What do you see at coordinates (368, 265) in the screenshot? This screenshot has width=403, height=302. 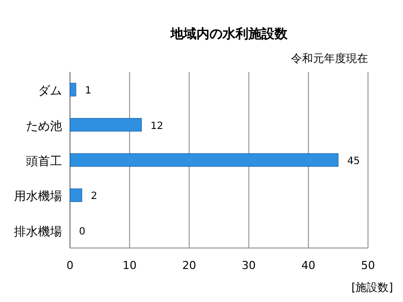 I see `x-tick-label: 50` at bounding box center [368, 265].